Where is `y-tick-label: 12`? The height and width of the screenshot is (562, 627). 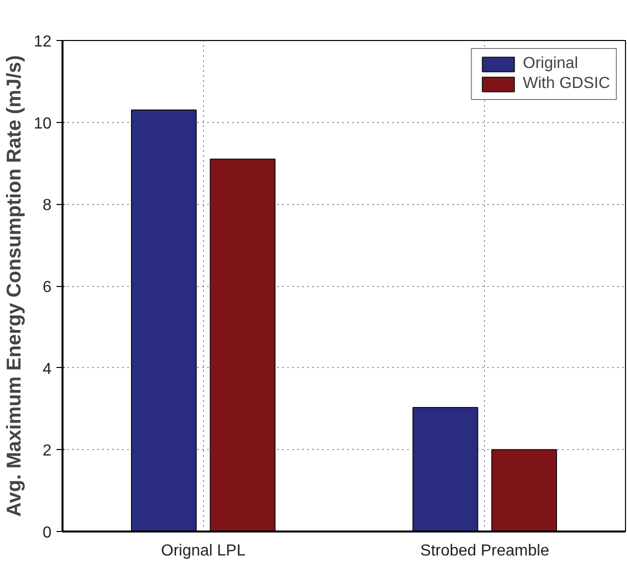 y-tick-label: 12 is located at coordinates (43, 42).